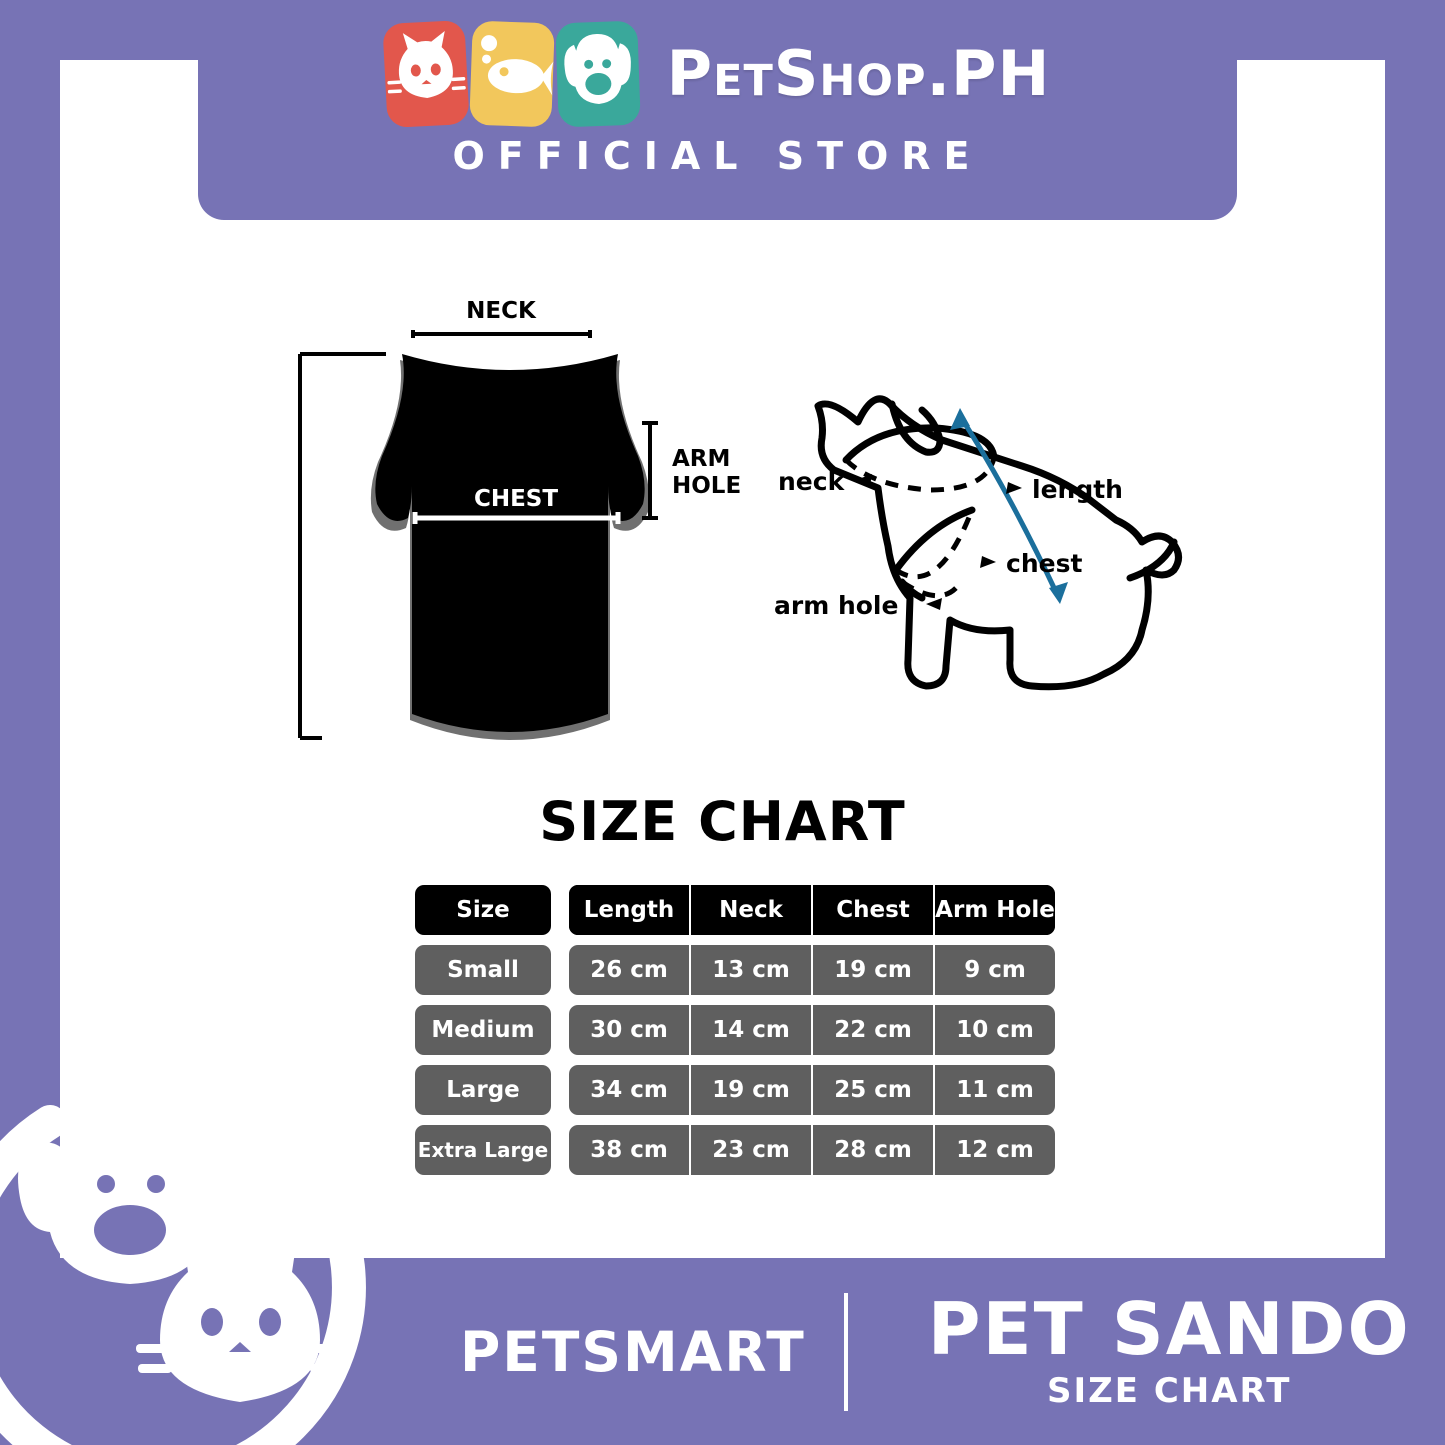  What do you see at coordinates (995, 1150) in the screenshot?
I see `cell-arm-hole: 12 cm` at bounding box center [995, 1150].